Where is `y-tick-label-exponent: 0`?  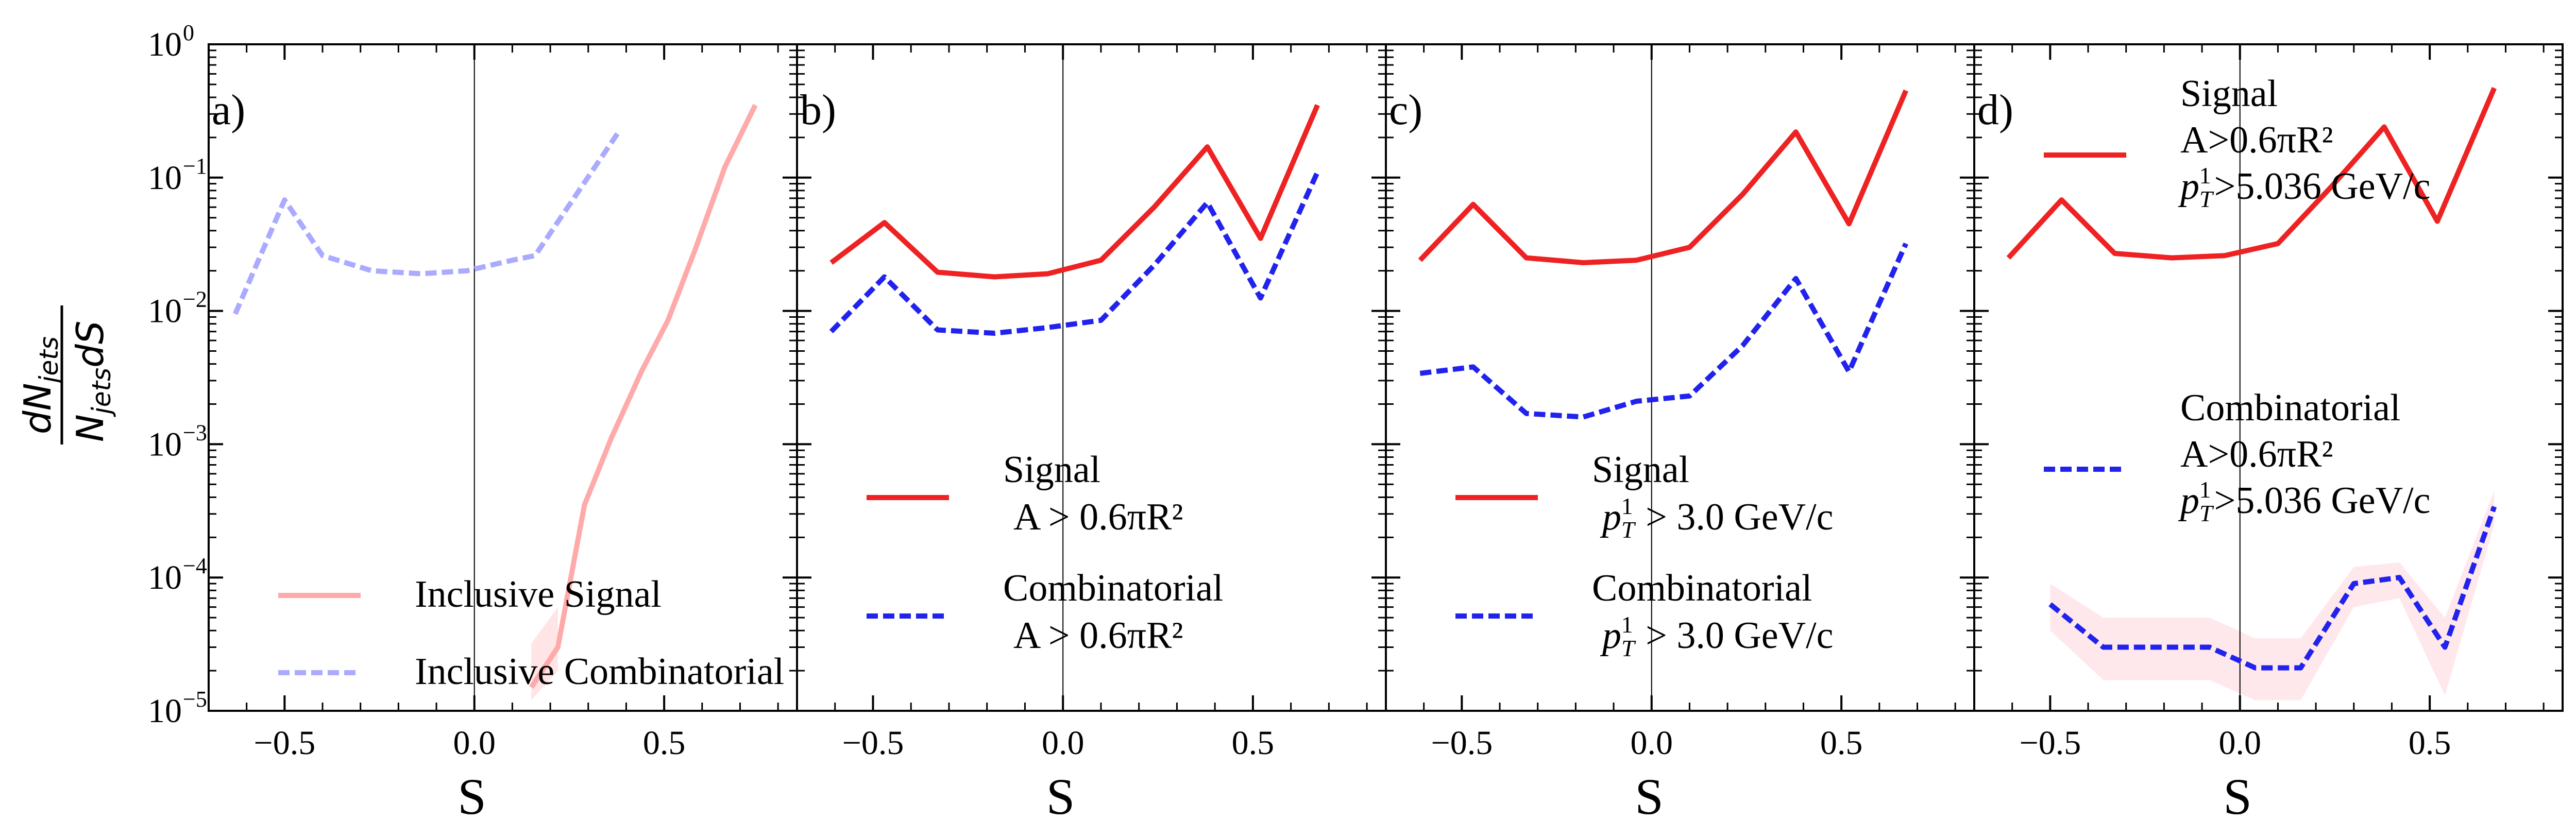 y-tick-label-exponent: 0 is located at coordinates (188, 33).